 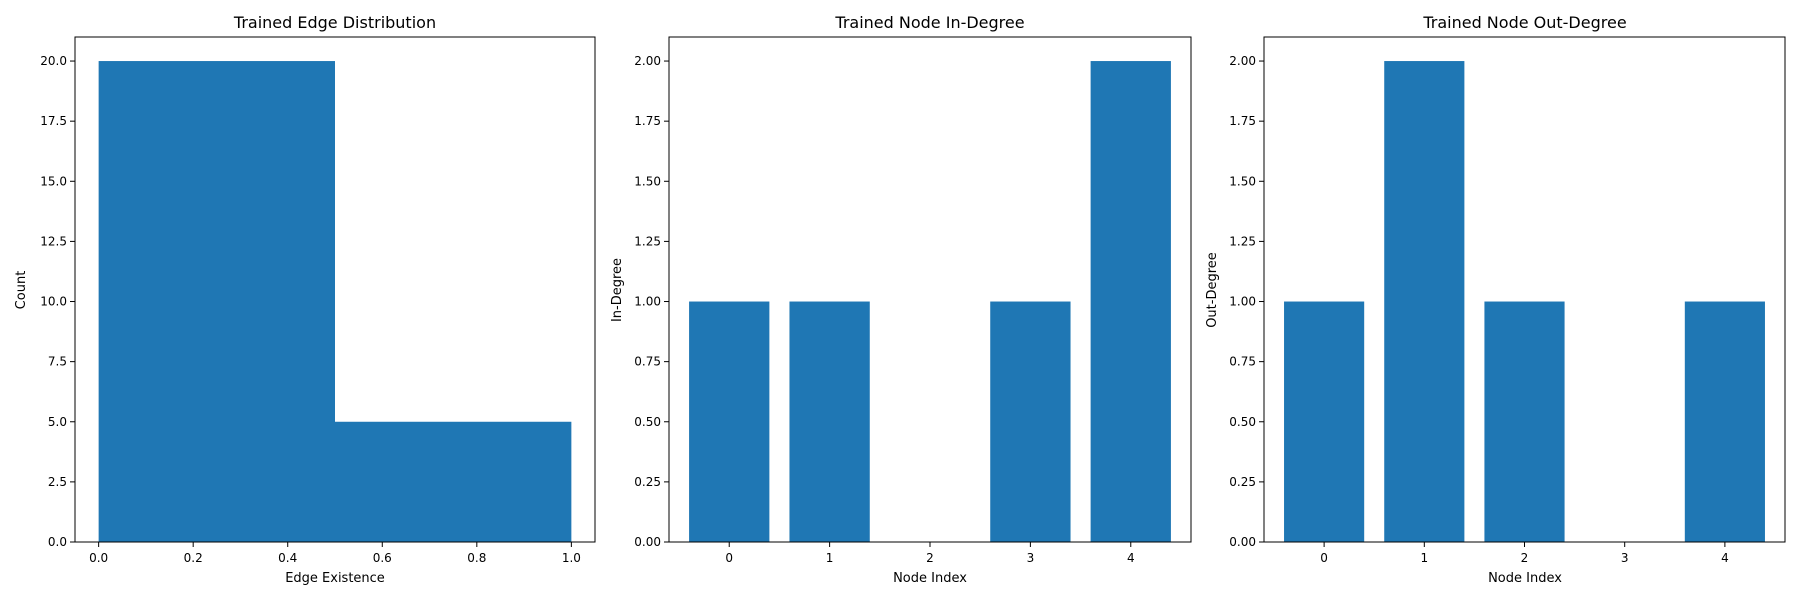 What do you see at coordinates (382, 558) in the screenshot?
I see `x-tick-label: 0.6` at bounding box center [382, 558].